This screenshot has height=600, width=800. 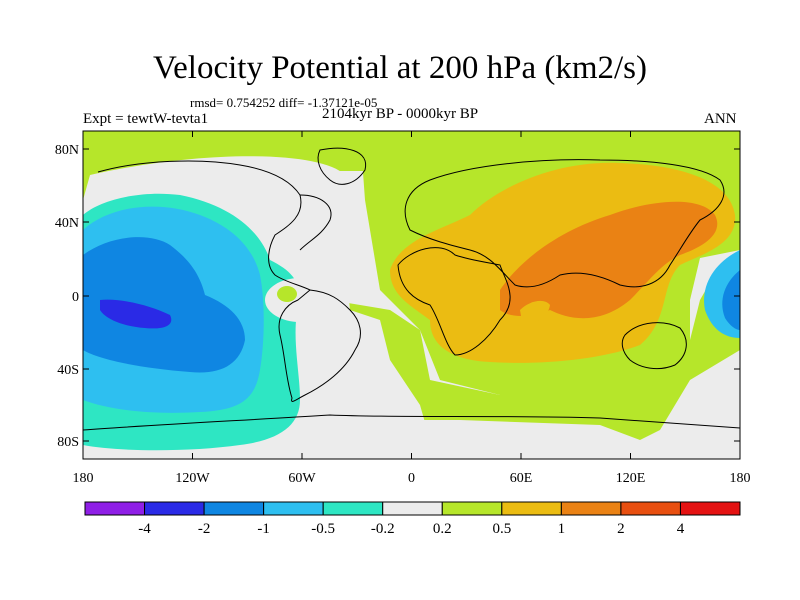 What do you see at coordinates (319, 345) in the screenshot?
I see `south-america-coast` at bounding box center [319, 345].